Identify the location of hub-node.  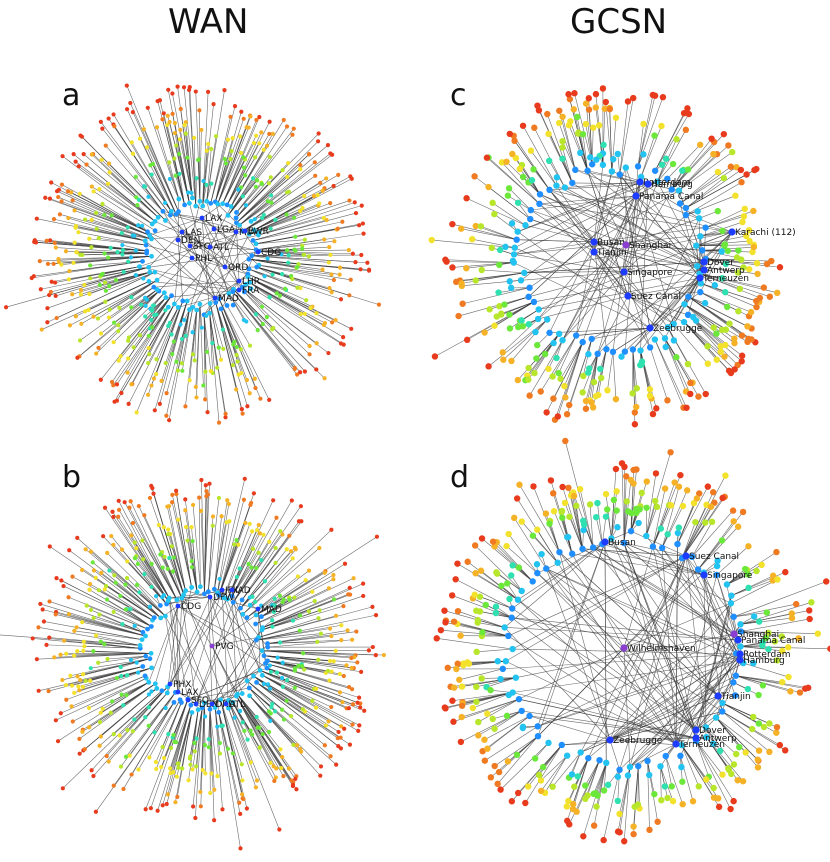
(239, 281).